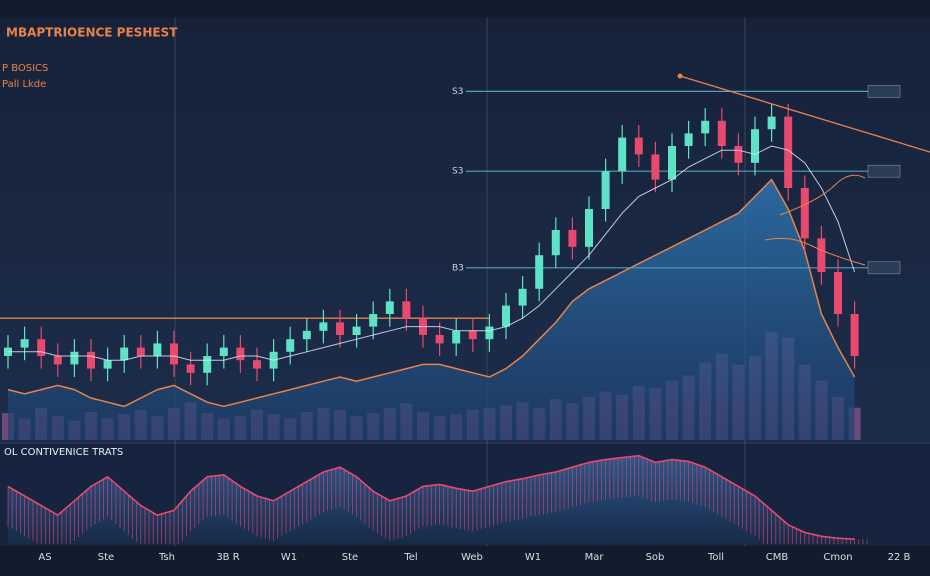 This screenshot has width=930, height=576. What do you see at coordinates (24, 84) in the screenshot?
I see `subtitle: Pall Lkde` at bounding box center [24, 84].